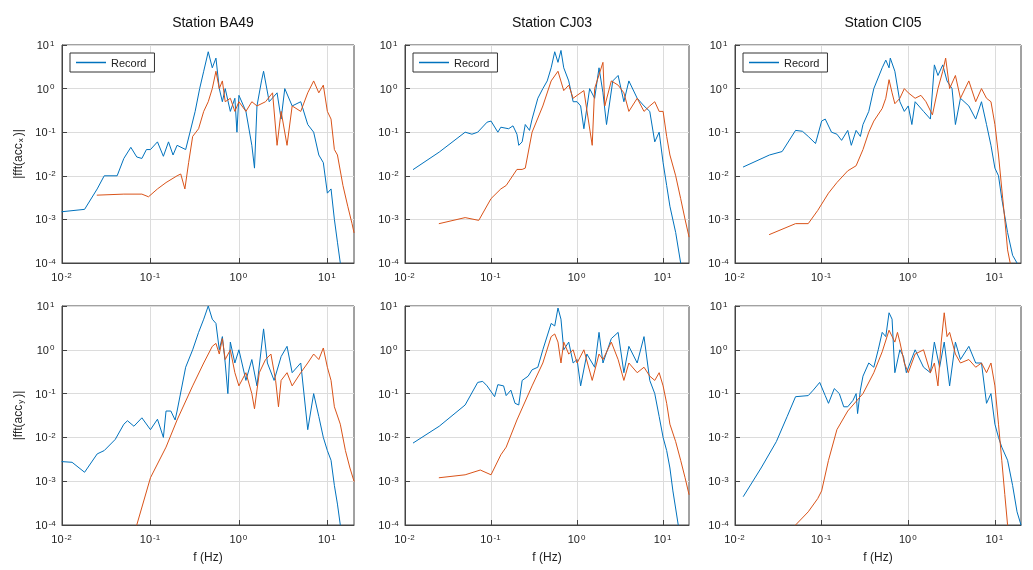  I want to click on chart-title: Station BA49, so click(213, 22).